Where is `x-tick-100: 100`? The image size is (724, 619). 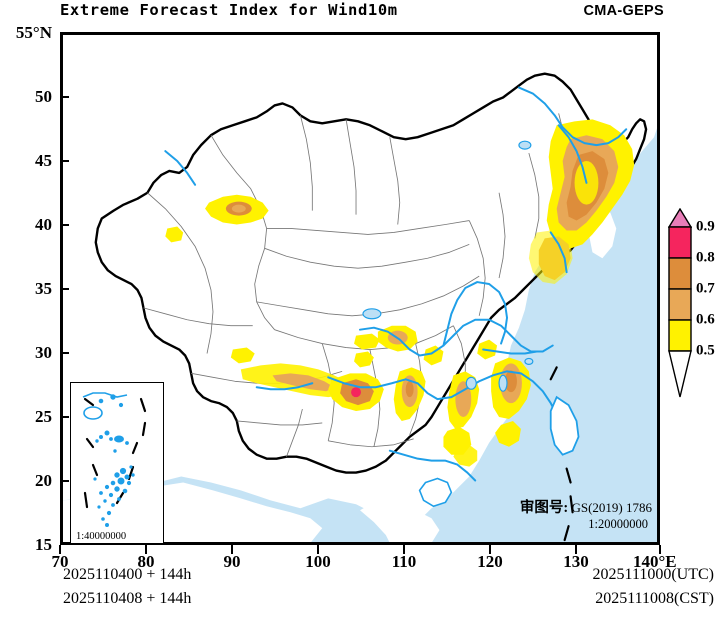 x-tick-100: 100 is located at coordinates (318, 561).